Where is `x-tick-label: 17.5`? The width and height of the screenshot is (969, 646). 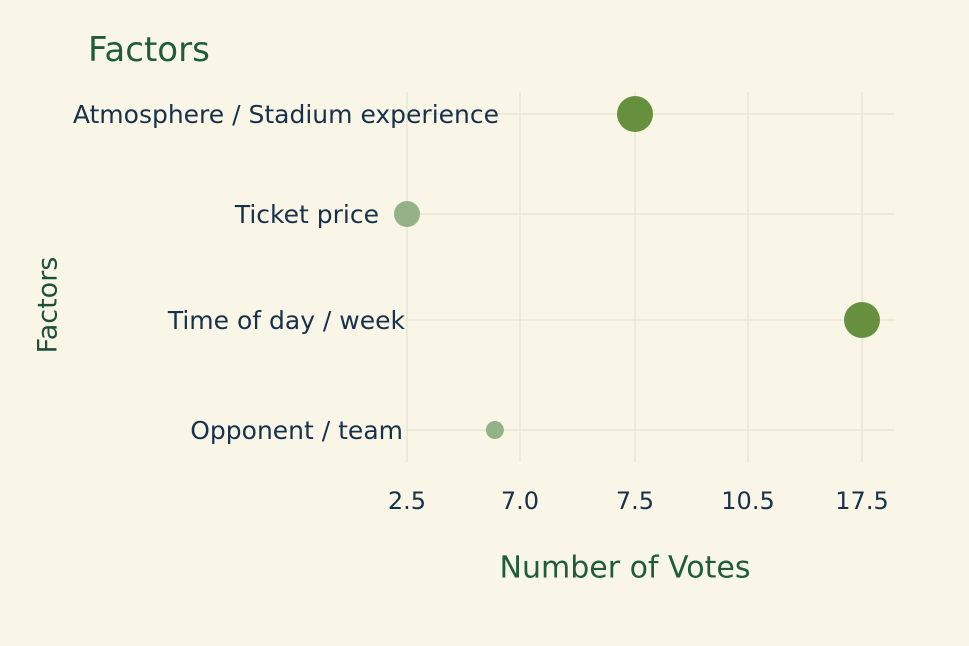
x-tick-label: 17.5 is located at coordinates (861, 501).